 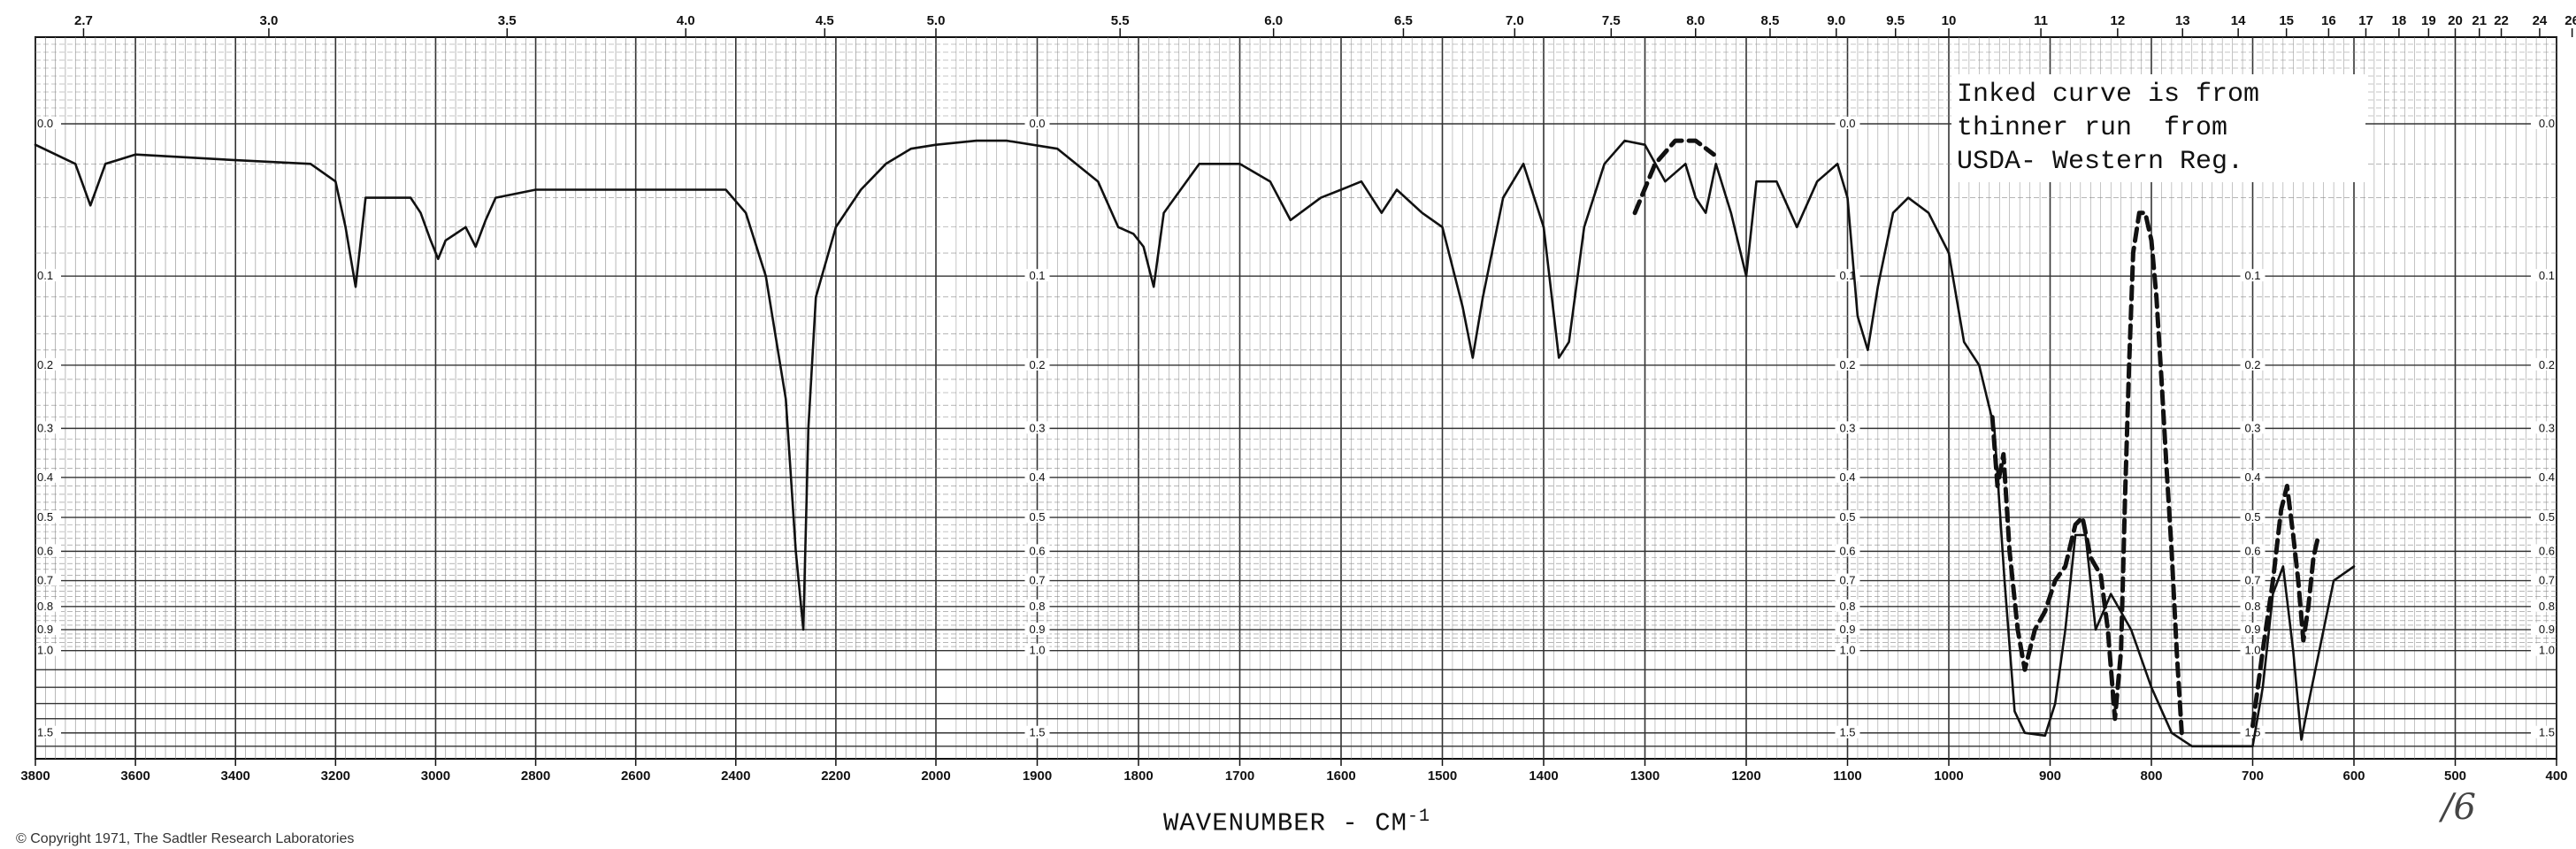 I want to click on wavenumber-tick-label: 1300, so click(x=1645, y=776).